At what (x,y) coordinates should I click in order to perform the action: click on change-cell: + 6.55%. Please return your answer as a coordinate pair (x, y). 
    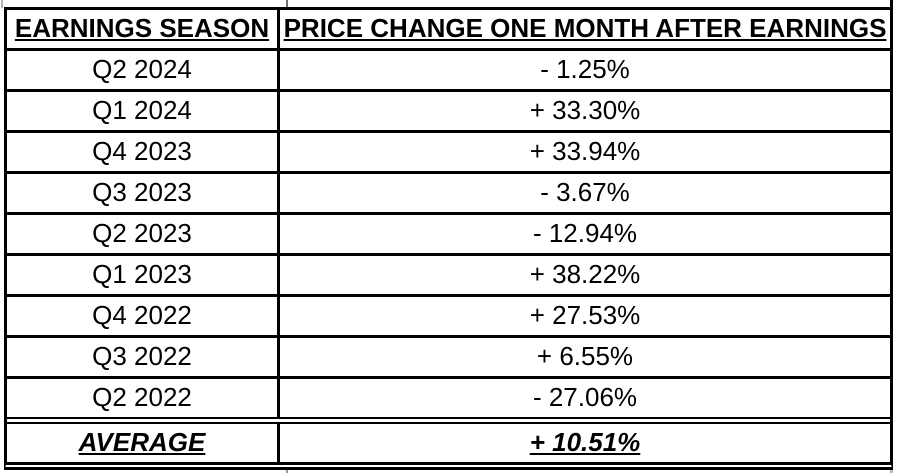
    Looking at the image, I should click on (585, 357).